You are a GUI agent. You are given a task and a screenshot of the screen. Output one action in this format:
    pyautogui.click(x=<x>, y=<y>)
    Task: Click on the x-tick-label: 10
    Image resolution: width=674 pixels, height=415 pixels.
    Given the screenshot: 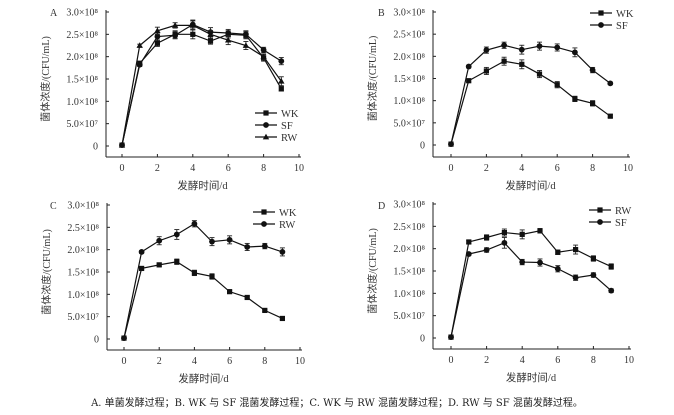 What is the action you would take?
    pyautogui.click(x=299, y=168)
    